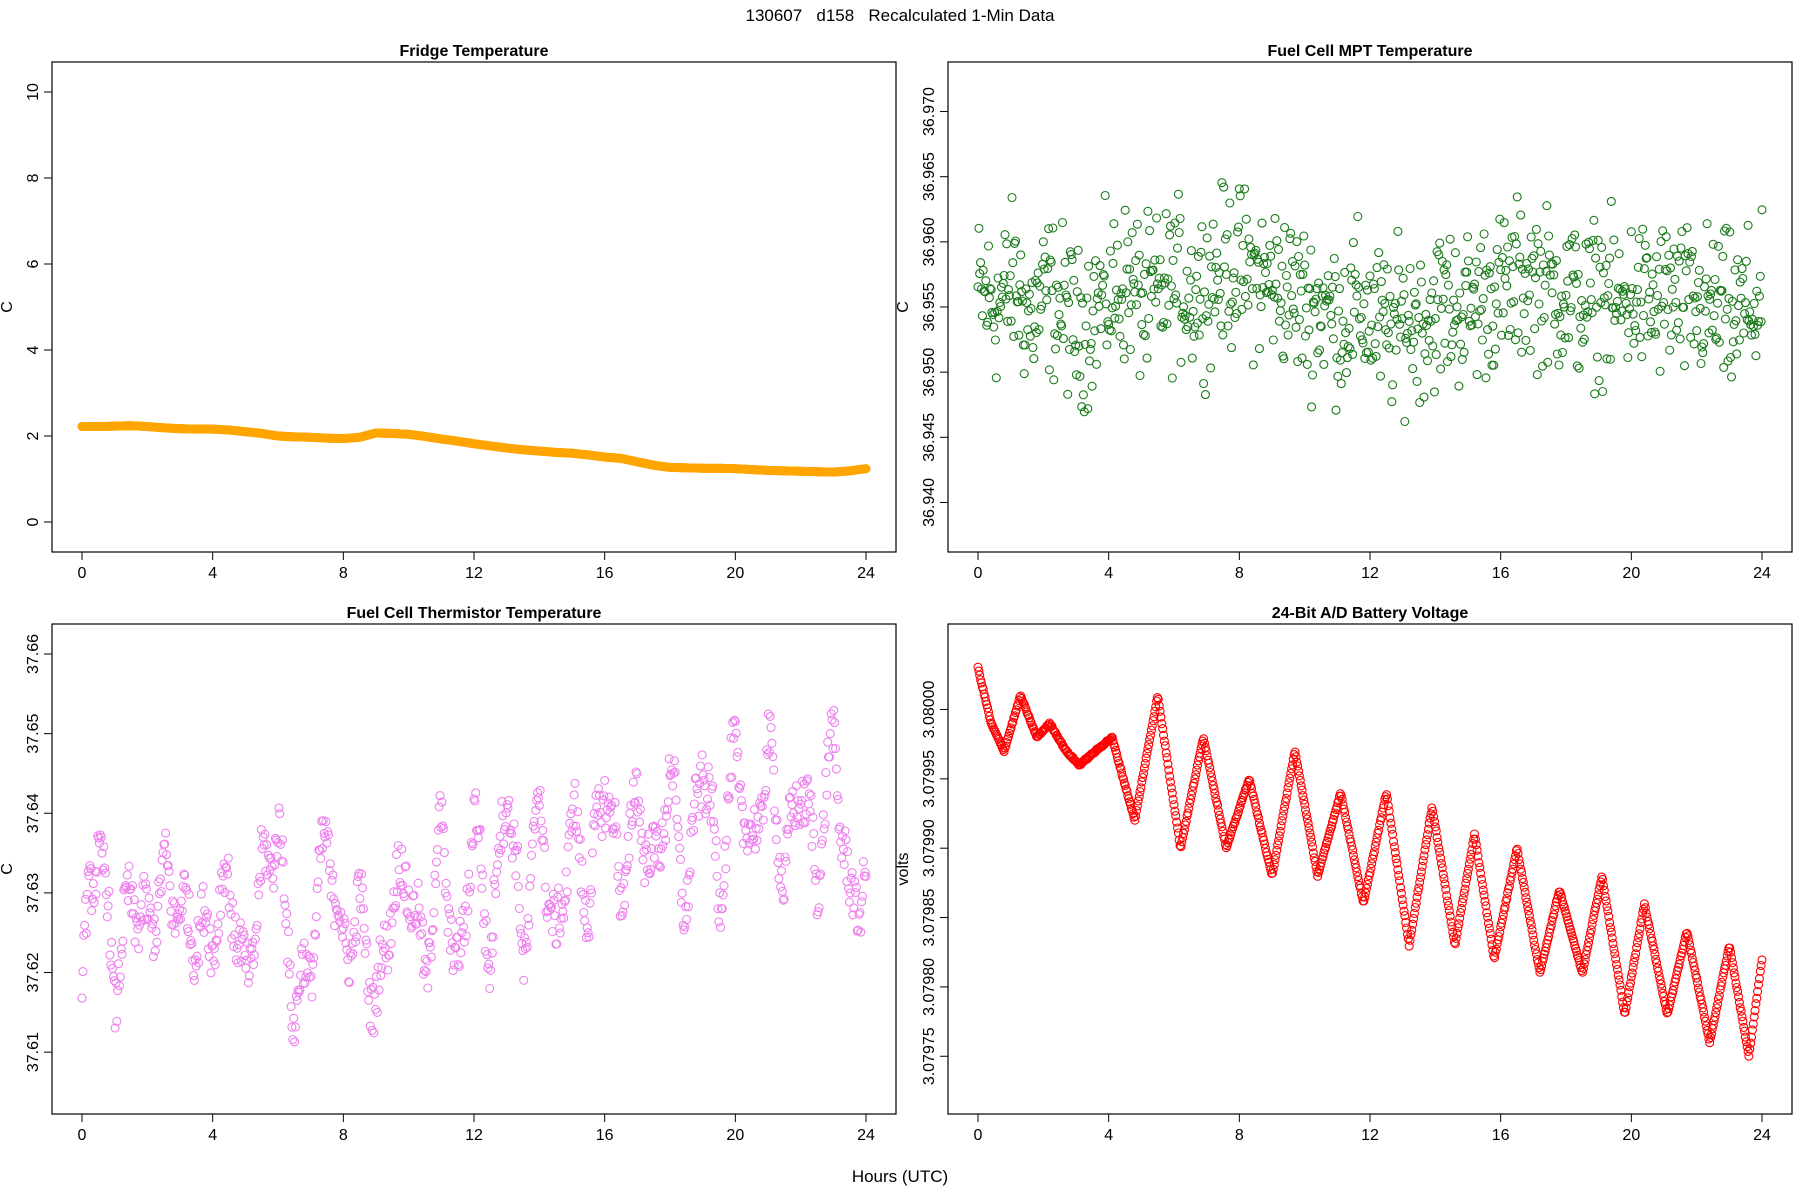 The width and height of the screenshot is (1800, 1200). Describe the element at coordinates (33, 654) in the screenshot. I see `y-tick-label: 37.66` at that location.